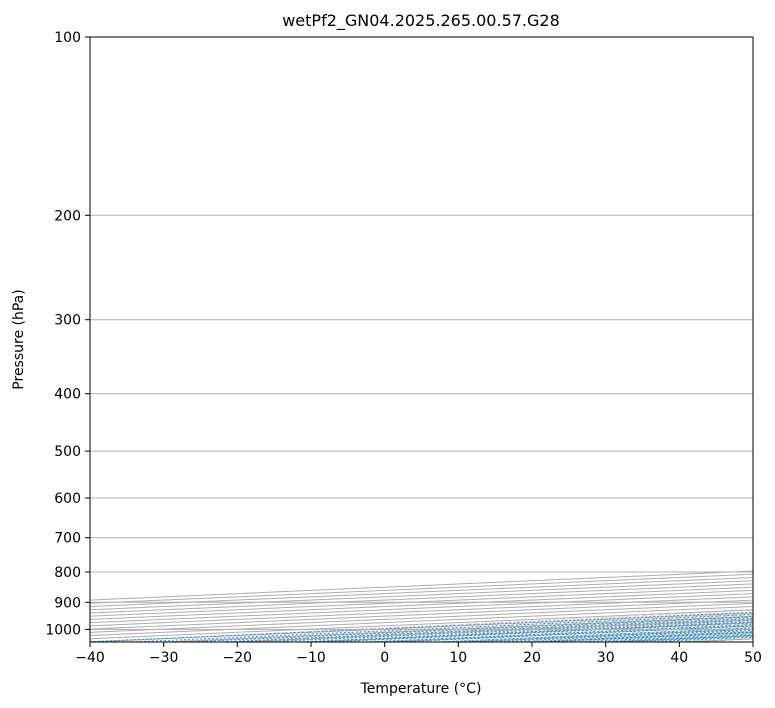 This screenshot has height=708, width=775. I want to click on y-tick-label: 500, so click(67, 452).